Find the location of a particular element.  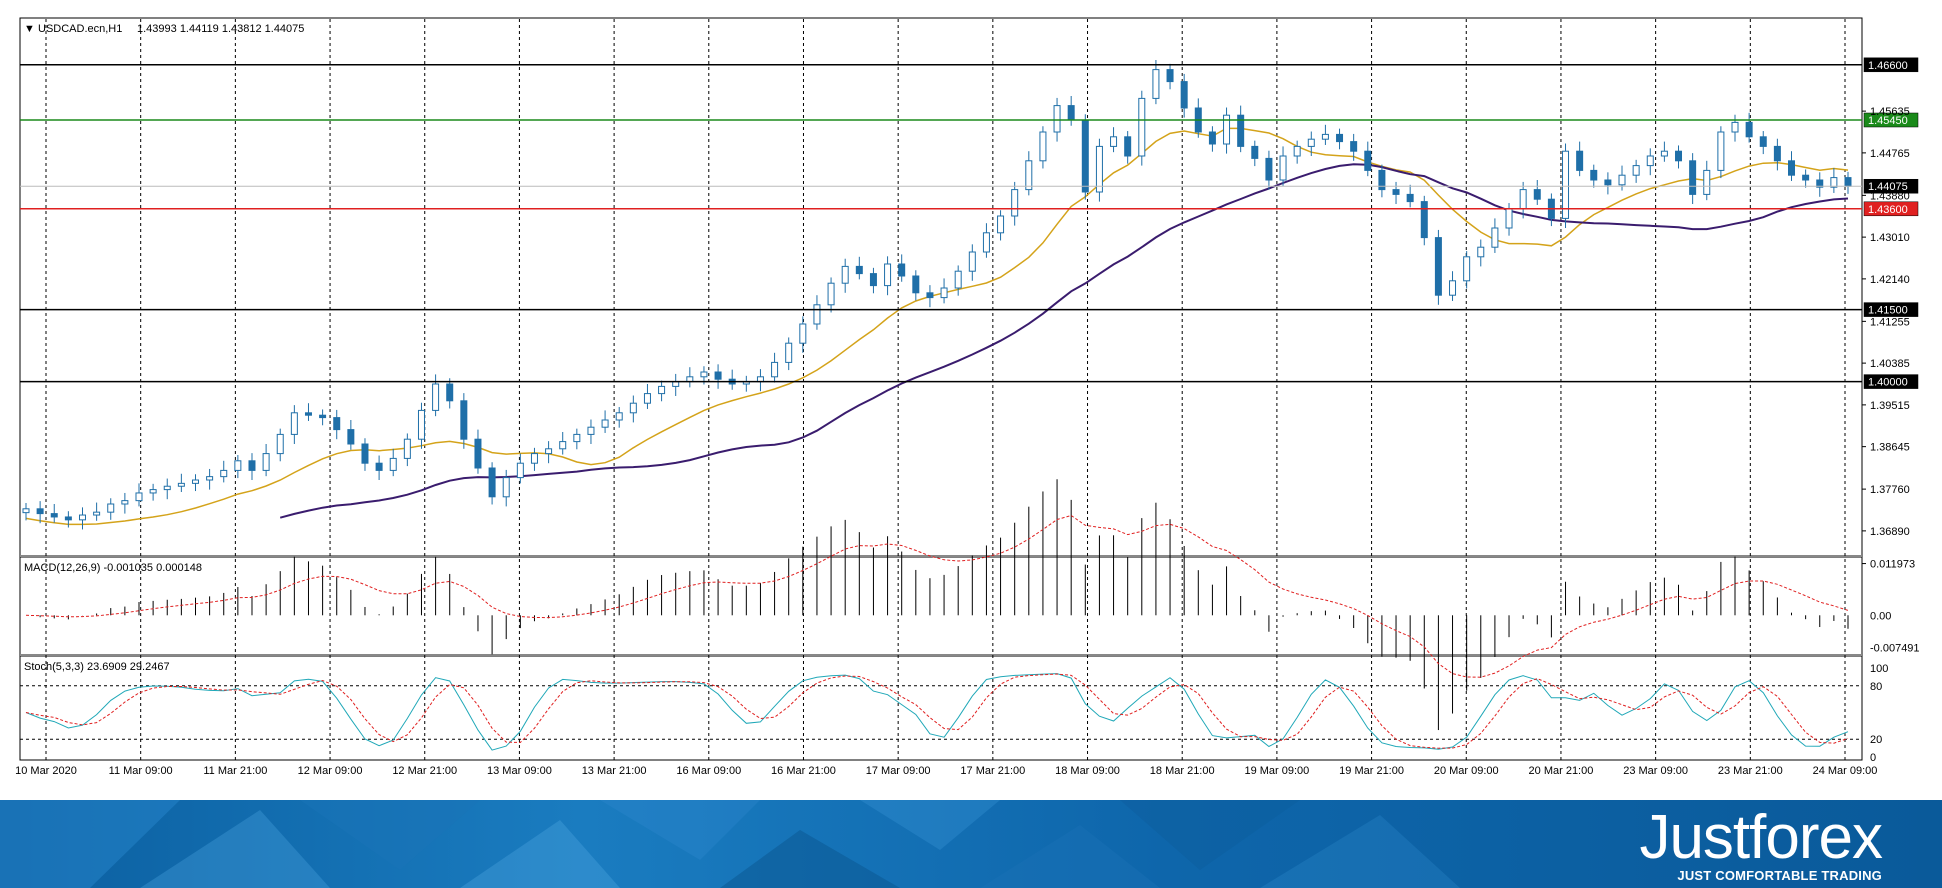

price-tick-label: 1.42140 is located at coordinates (1890, 280).